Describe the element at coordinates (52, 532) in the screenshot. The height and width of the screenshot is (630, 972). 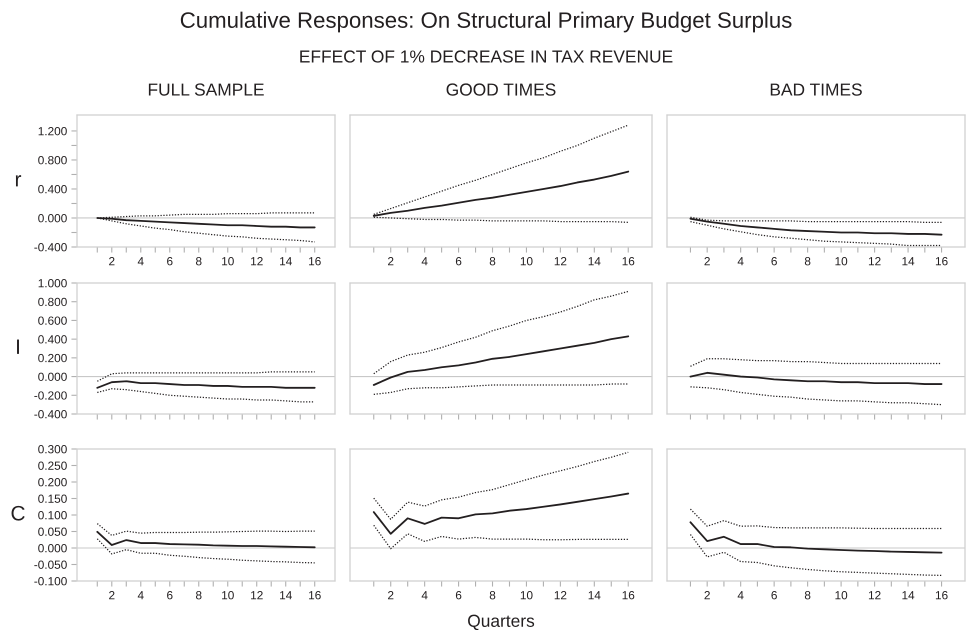
I see `y-tick-label: 0.050` at that location.